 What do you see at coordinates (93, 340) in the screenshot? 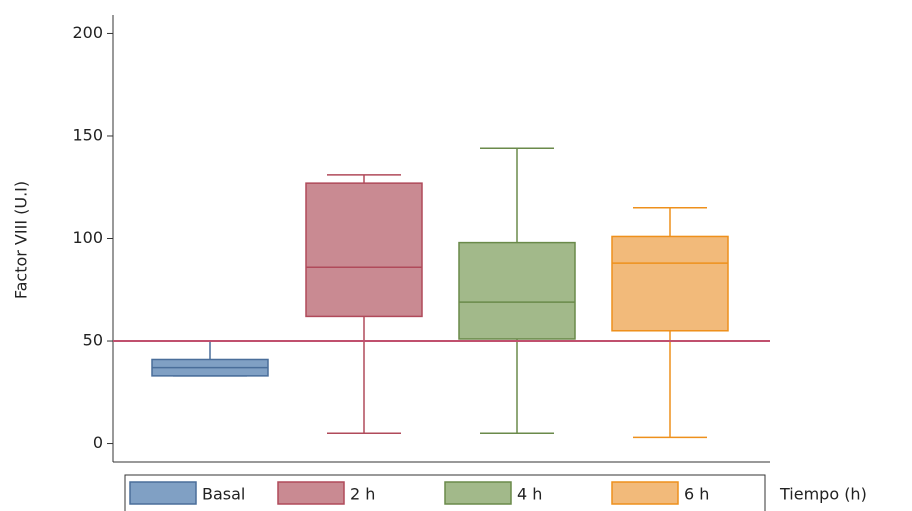
I see `y-tick-label: 50` at bounding box center [93, 340].